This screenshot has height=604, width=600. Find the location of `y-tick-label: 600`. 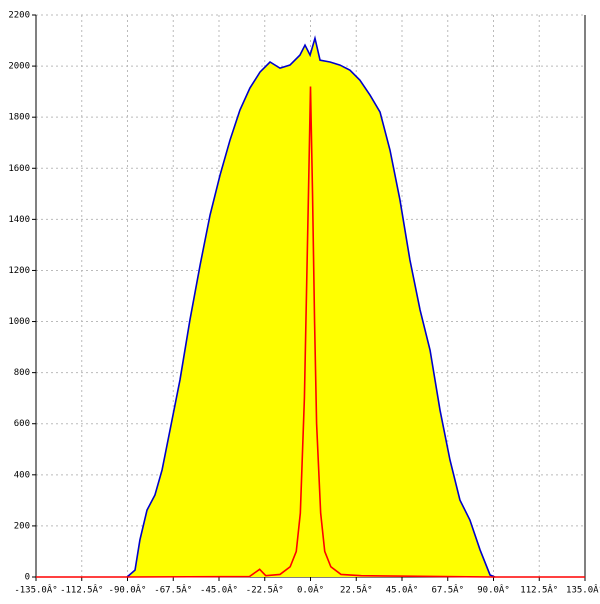

y-tick-label: 600 is located at coordinates (22, 424).